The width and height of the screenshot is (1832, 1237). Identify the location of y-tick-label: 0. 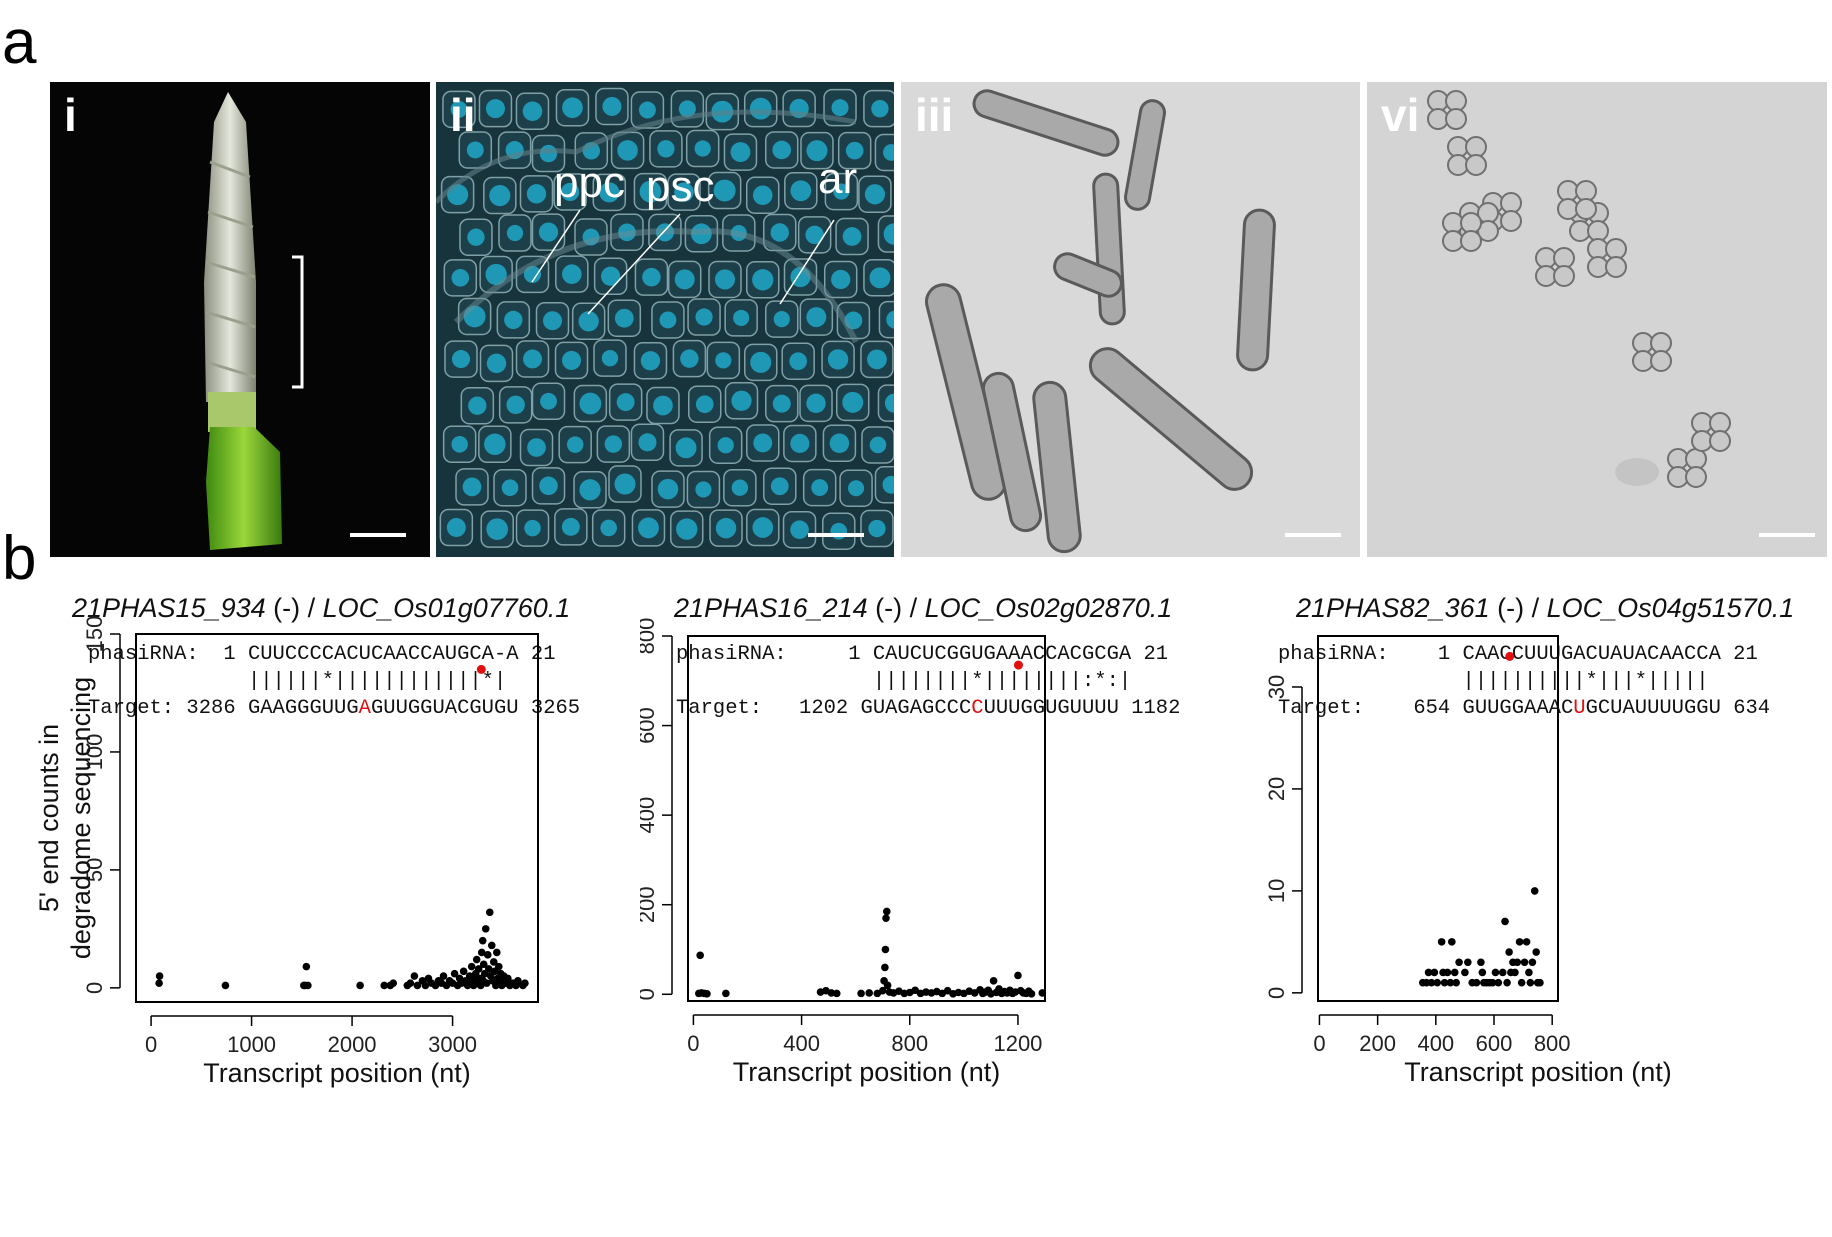
(1276, 993).